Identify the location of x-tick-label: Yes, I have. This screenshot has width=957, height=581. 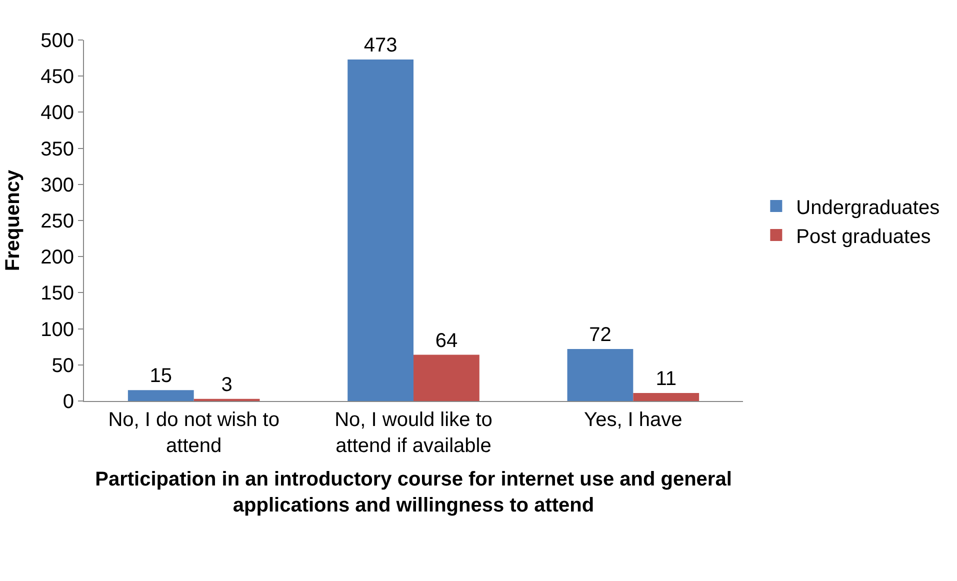
(633, 420).